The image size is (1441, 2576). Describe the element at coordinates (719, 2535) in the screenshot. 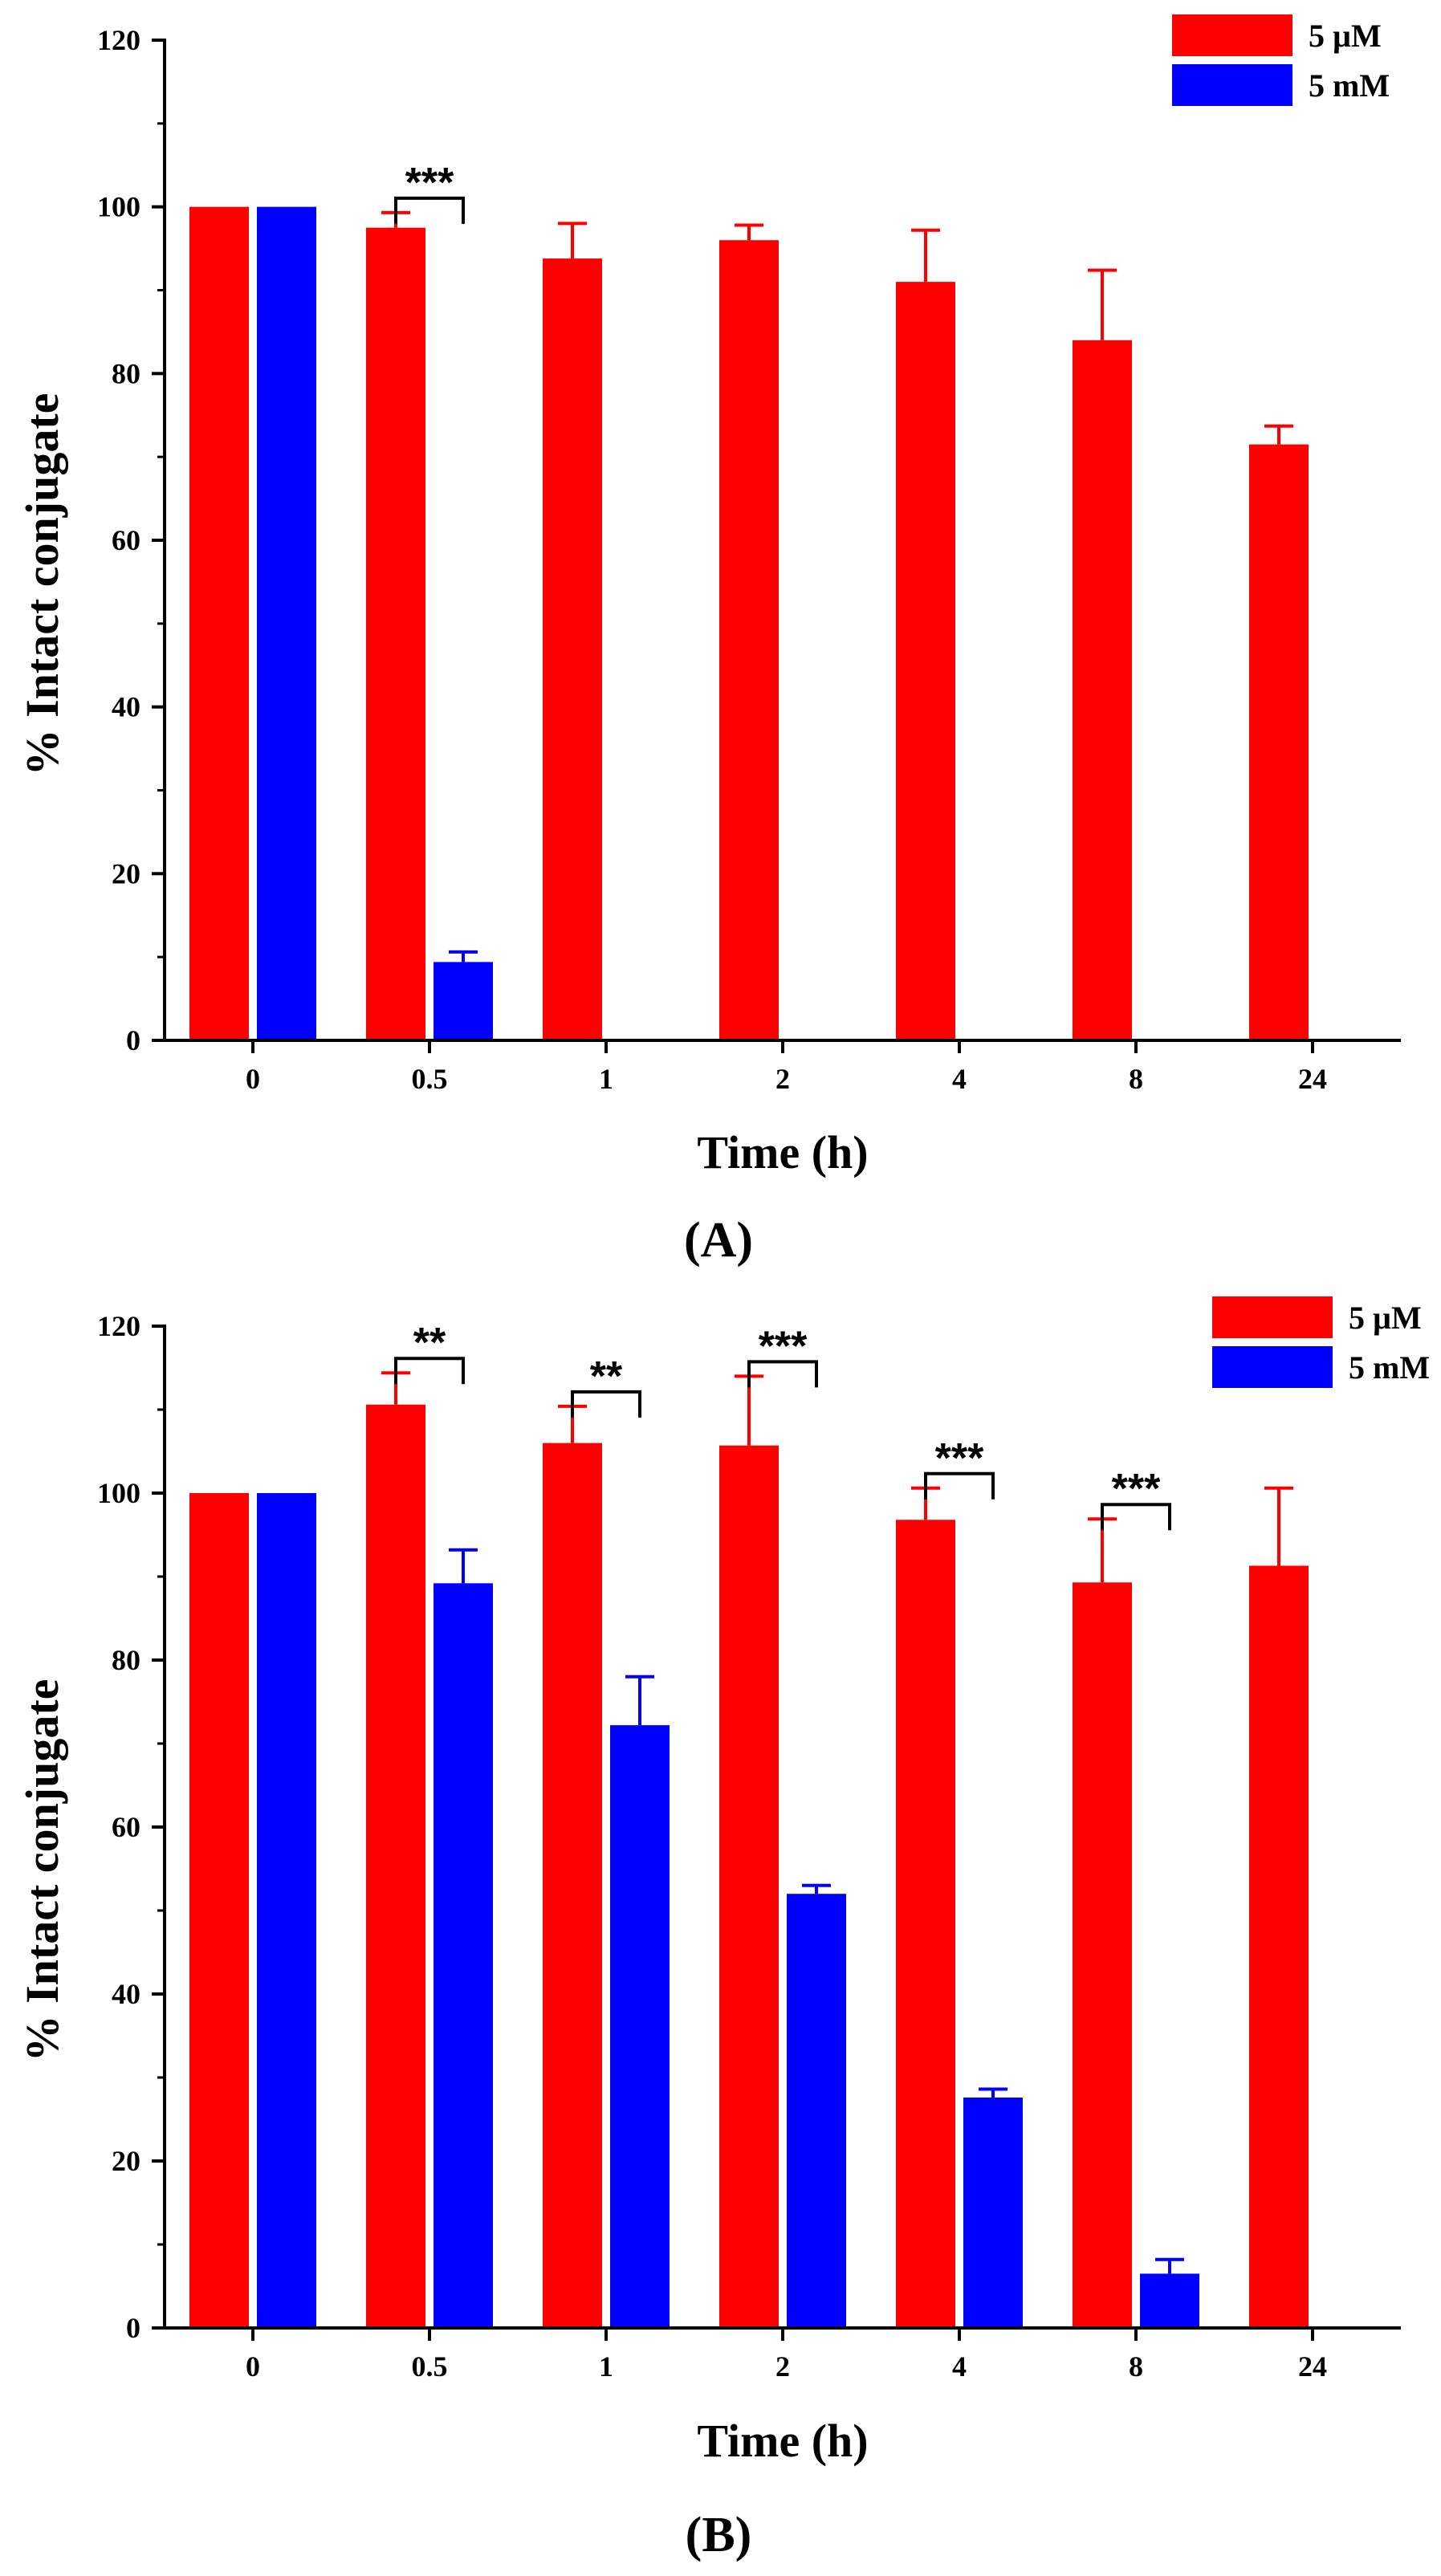

I see `panel-label: (B)` at that location.